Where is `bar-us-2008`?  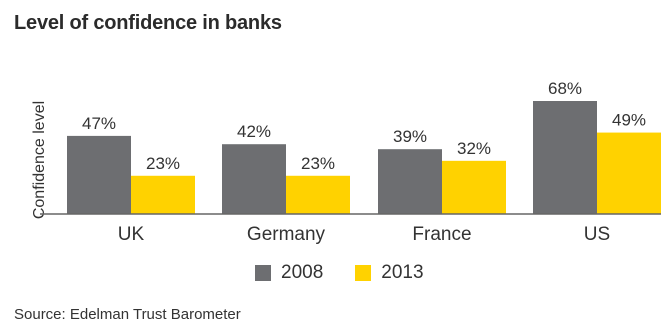
bar-us-2008 is located at coordinates (565, 157).